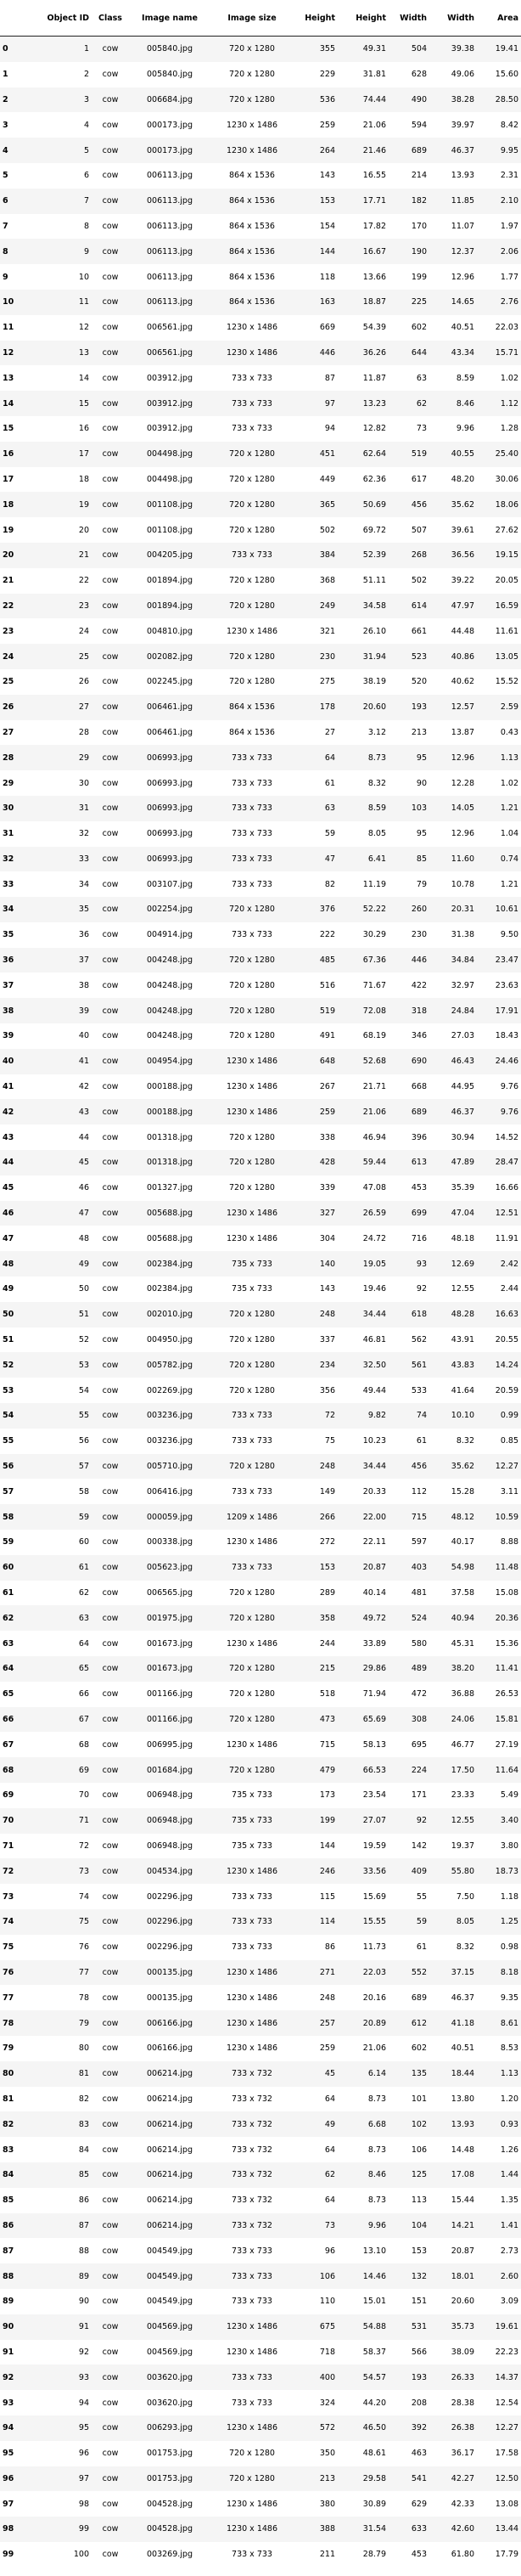  I want to click on image-name-cell: 006561.jpg, so click(170, 328).